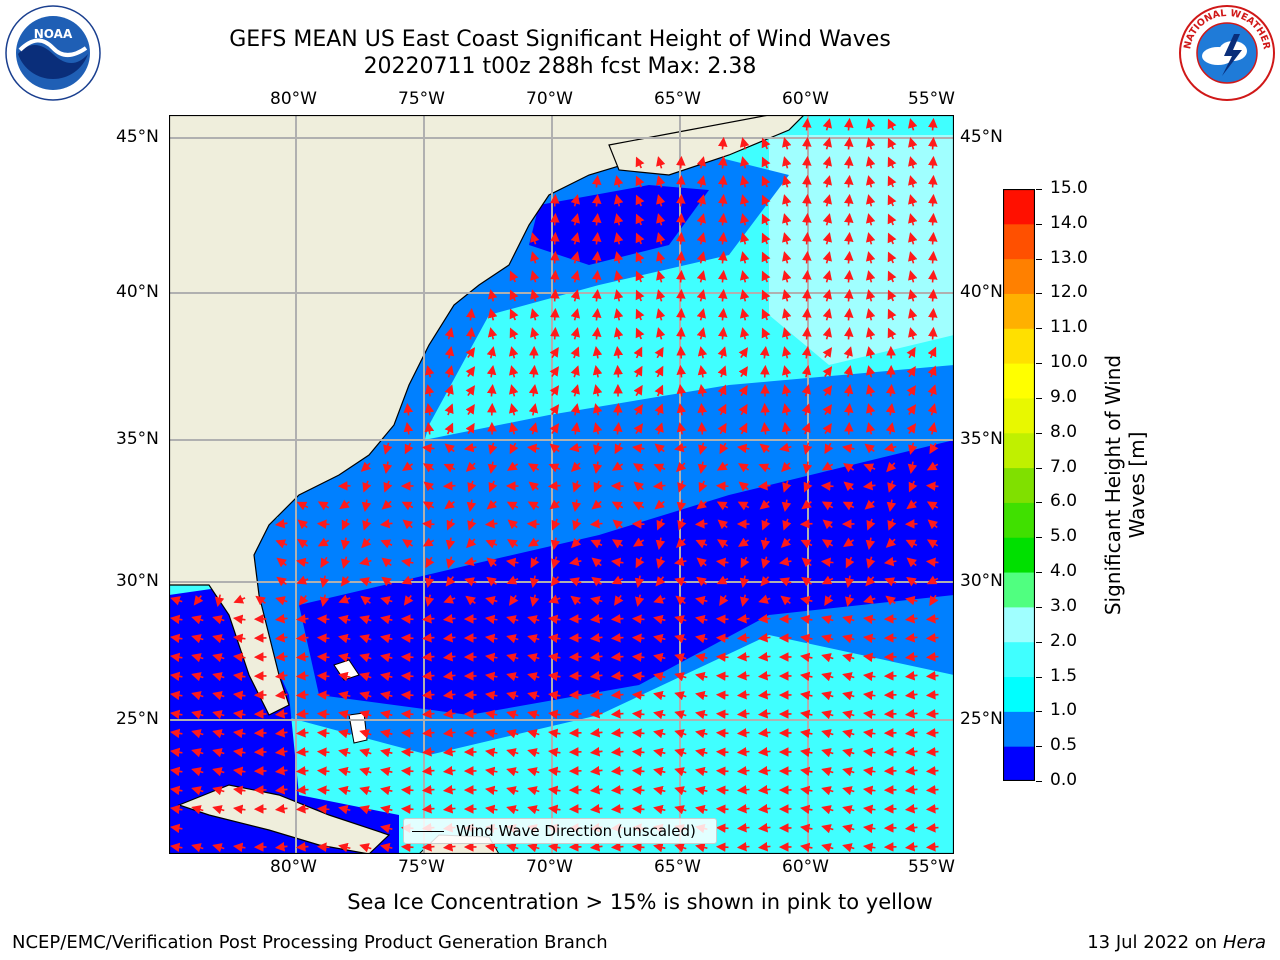  Describe the element at coordinates (1019, 241) in the screenshot. I see `colorbar-cell` at that location.